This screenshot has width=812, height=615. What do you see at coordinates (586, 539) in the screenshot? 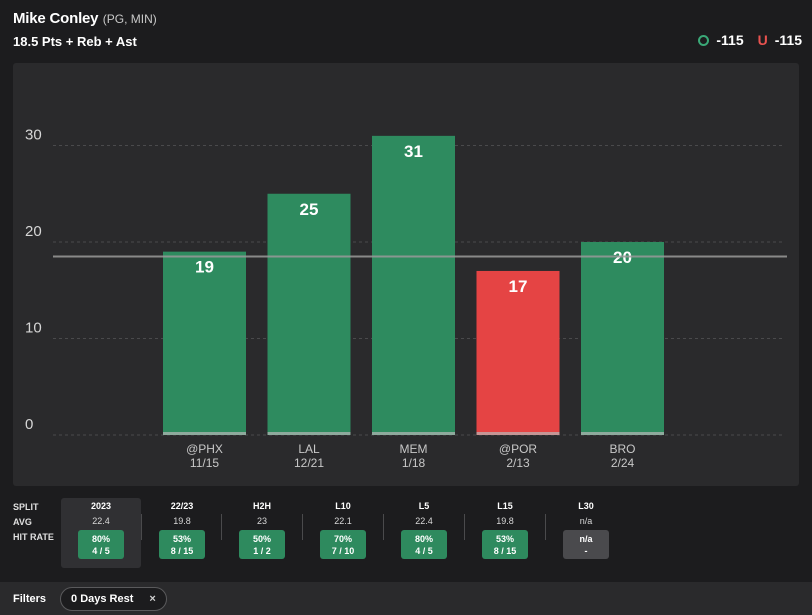
I see `hit-rate-pct: n/a` at bounding box center [586, 539].